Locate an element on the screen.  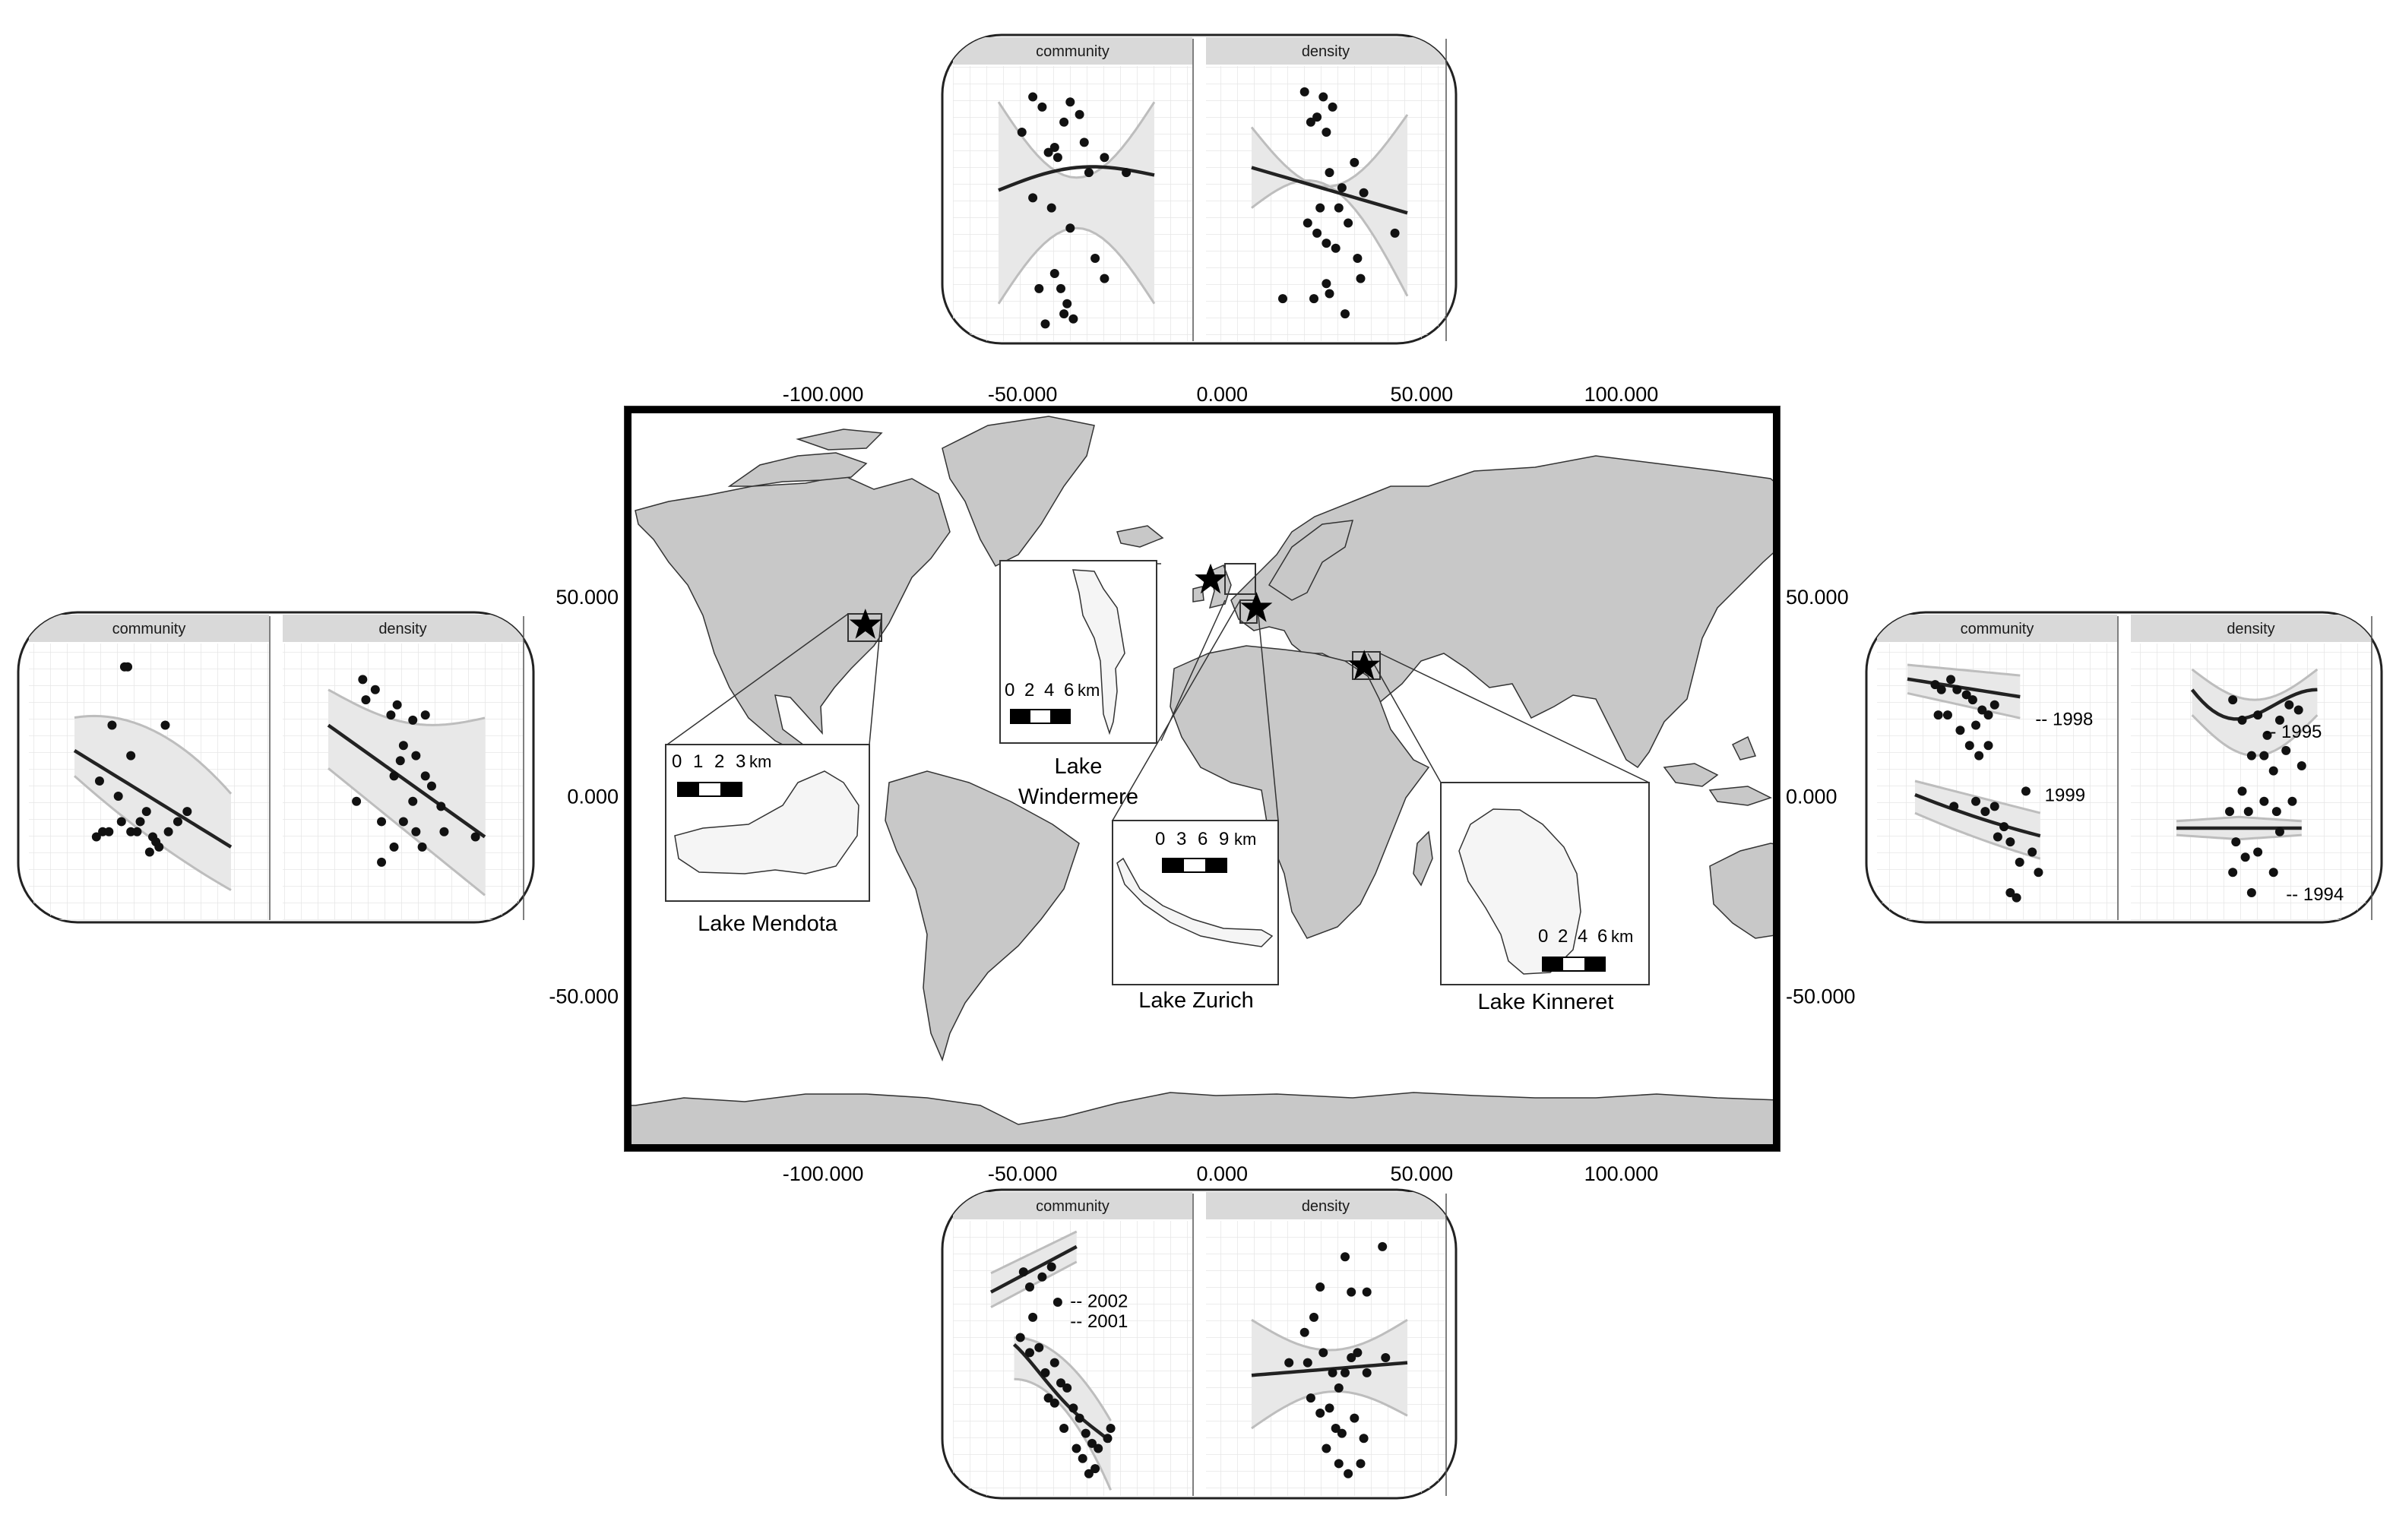
facet-label: density is located at coordinates (2250, 629).